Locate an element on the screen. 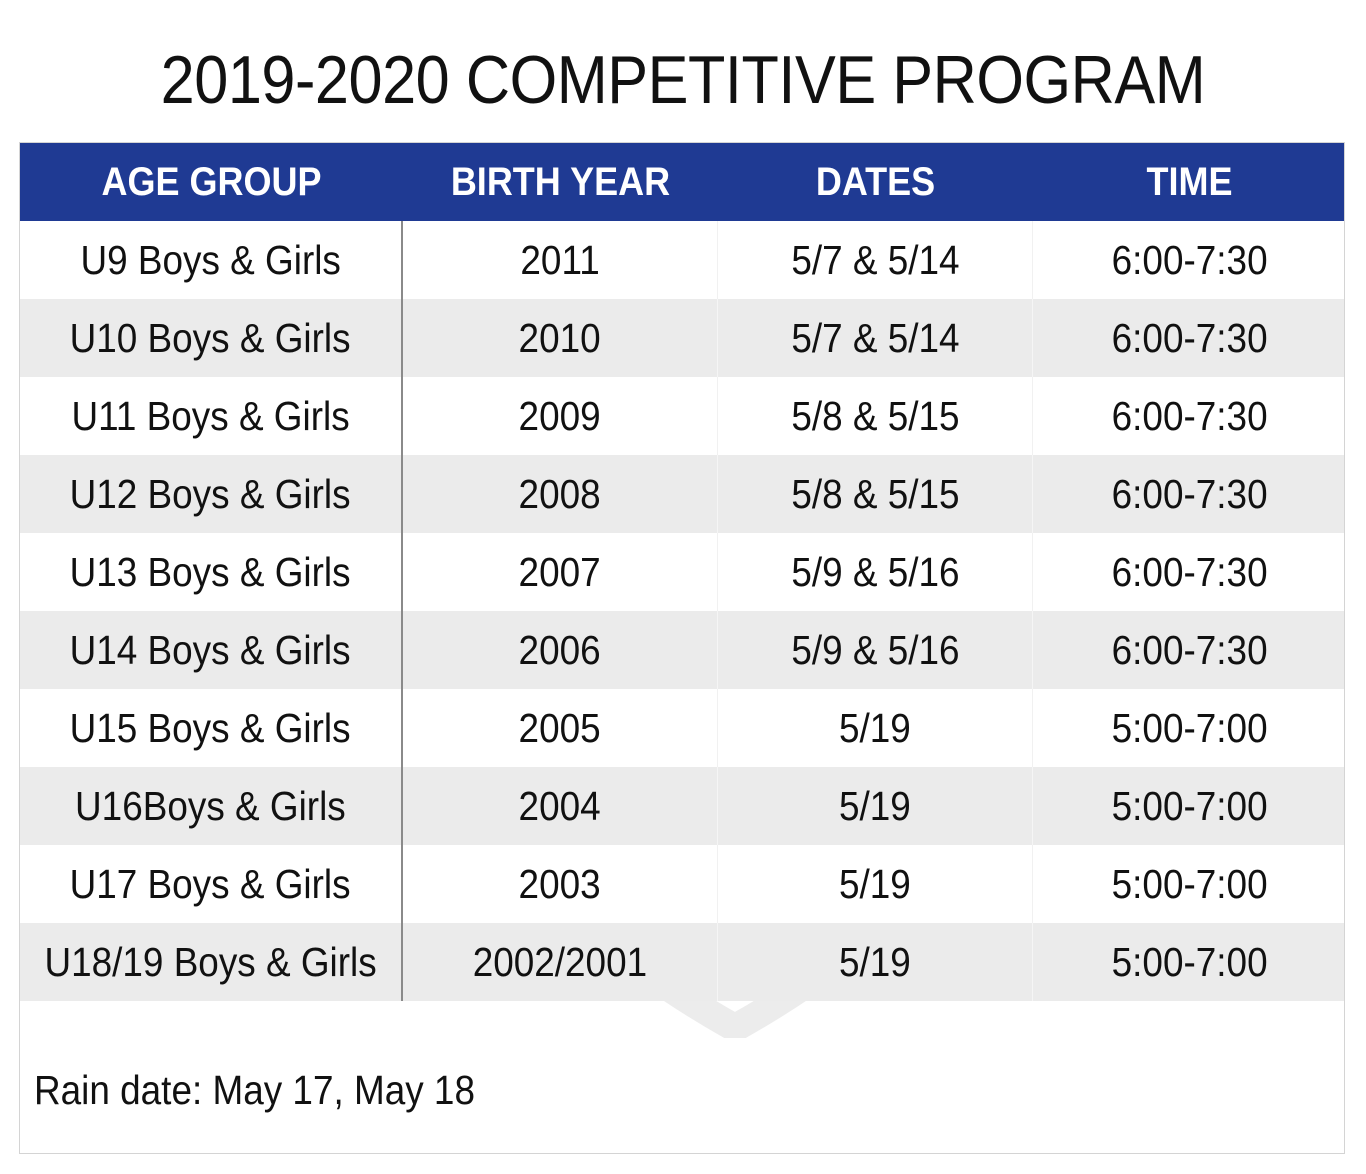  cell-birth-year: 2004 is located at coordinates (560, 806).